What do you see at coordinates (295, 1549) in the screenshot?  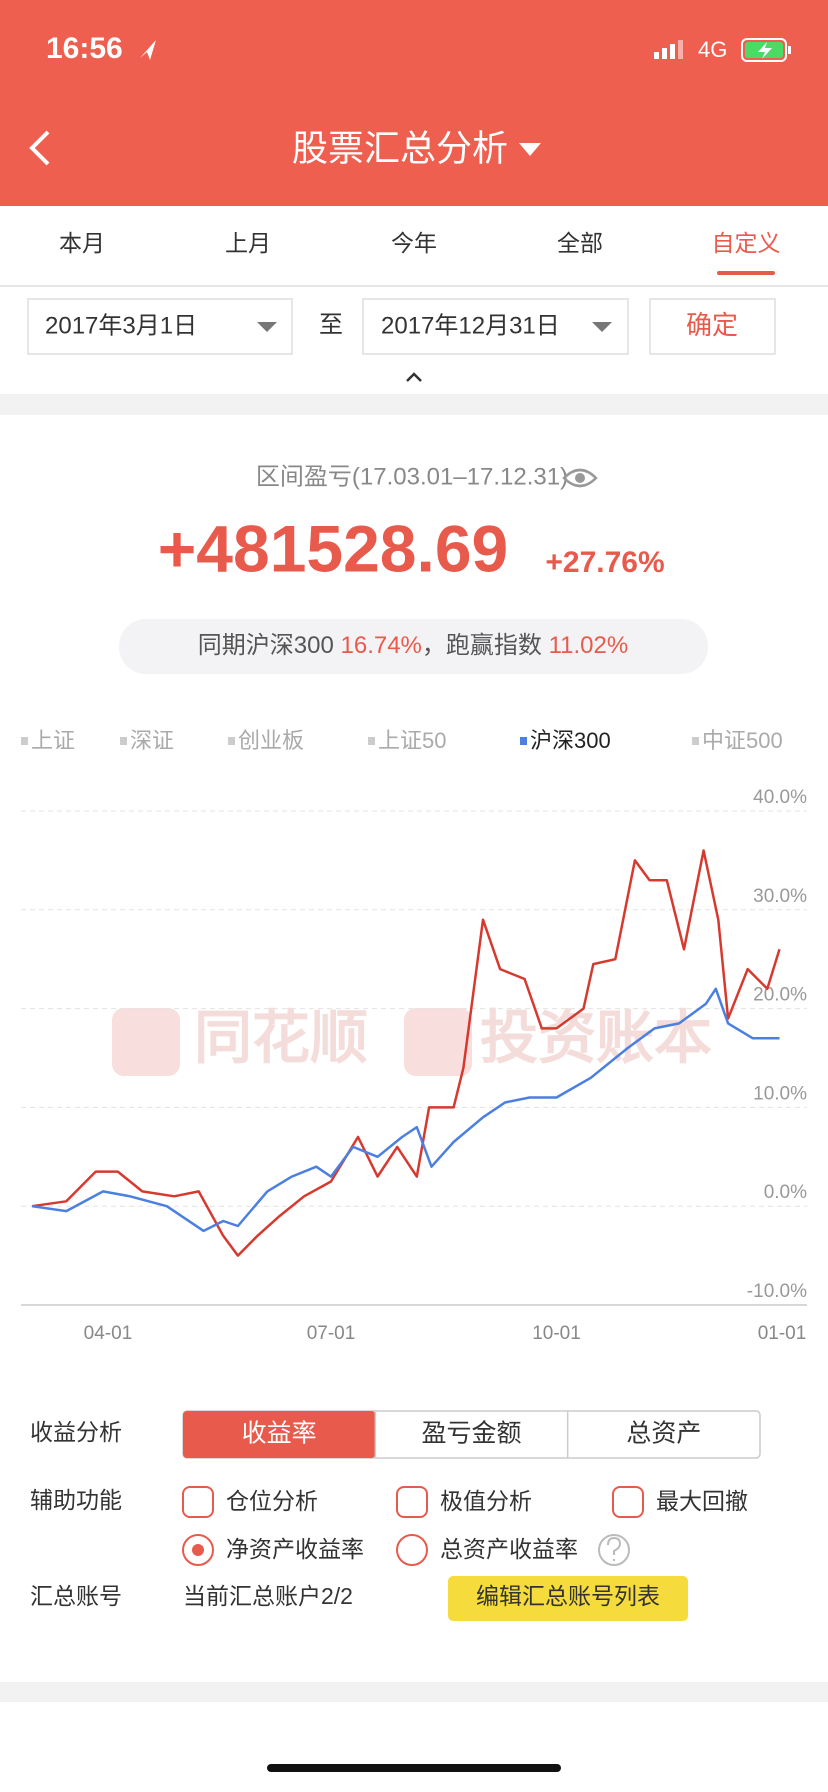 I see `radio-label: 净资产收益率` at bounding box center [295, 1549].